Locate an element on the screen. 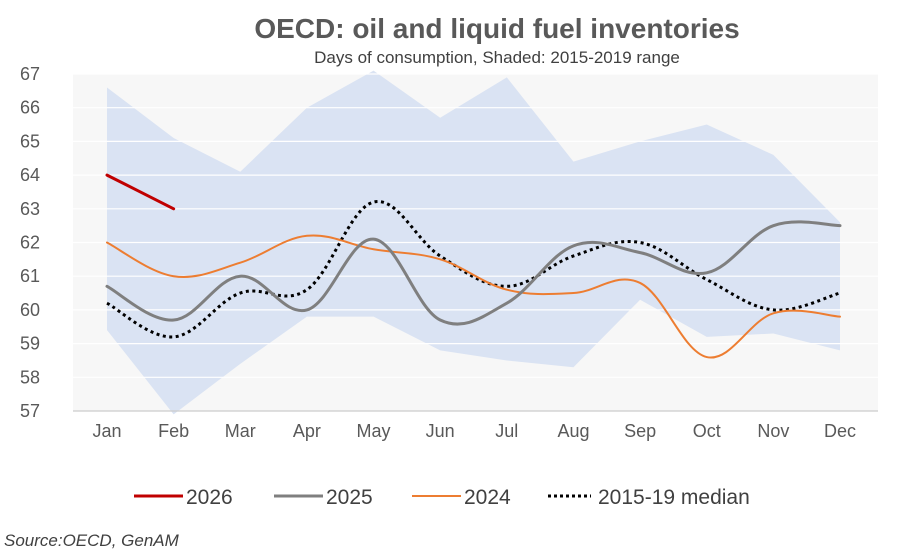 Image resolution: width=901 pixels, height=553 pixels. y-tick-66: 66 is located at coordinates (30, 108).